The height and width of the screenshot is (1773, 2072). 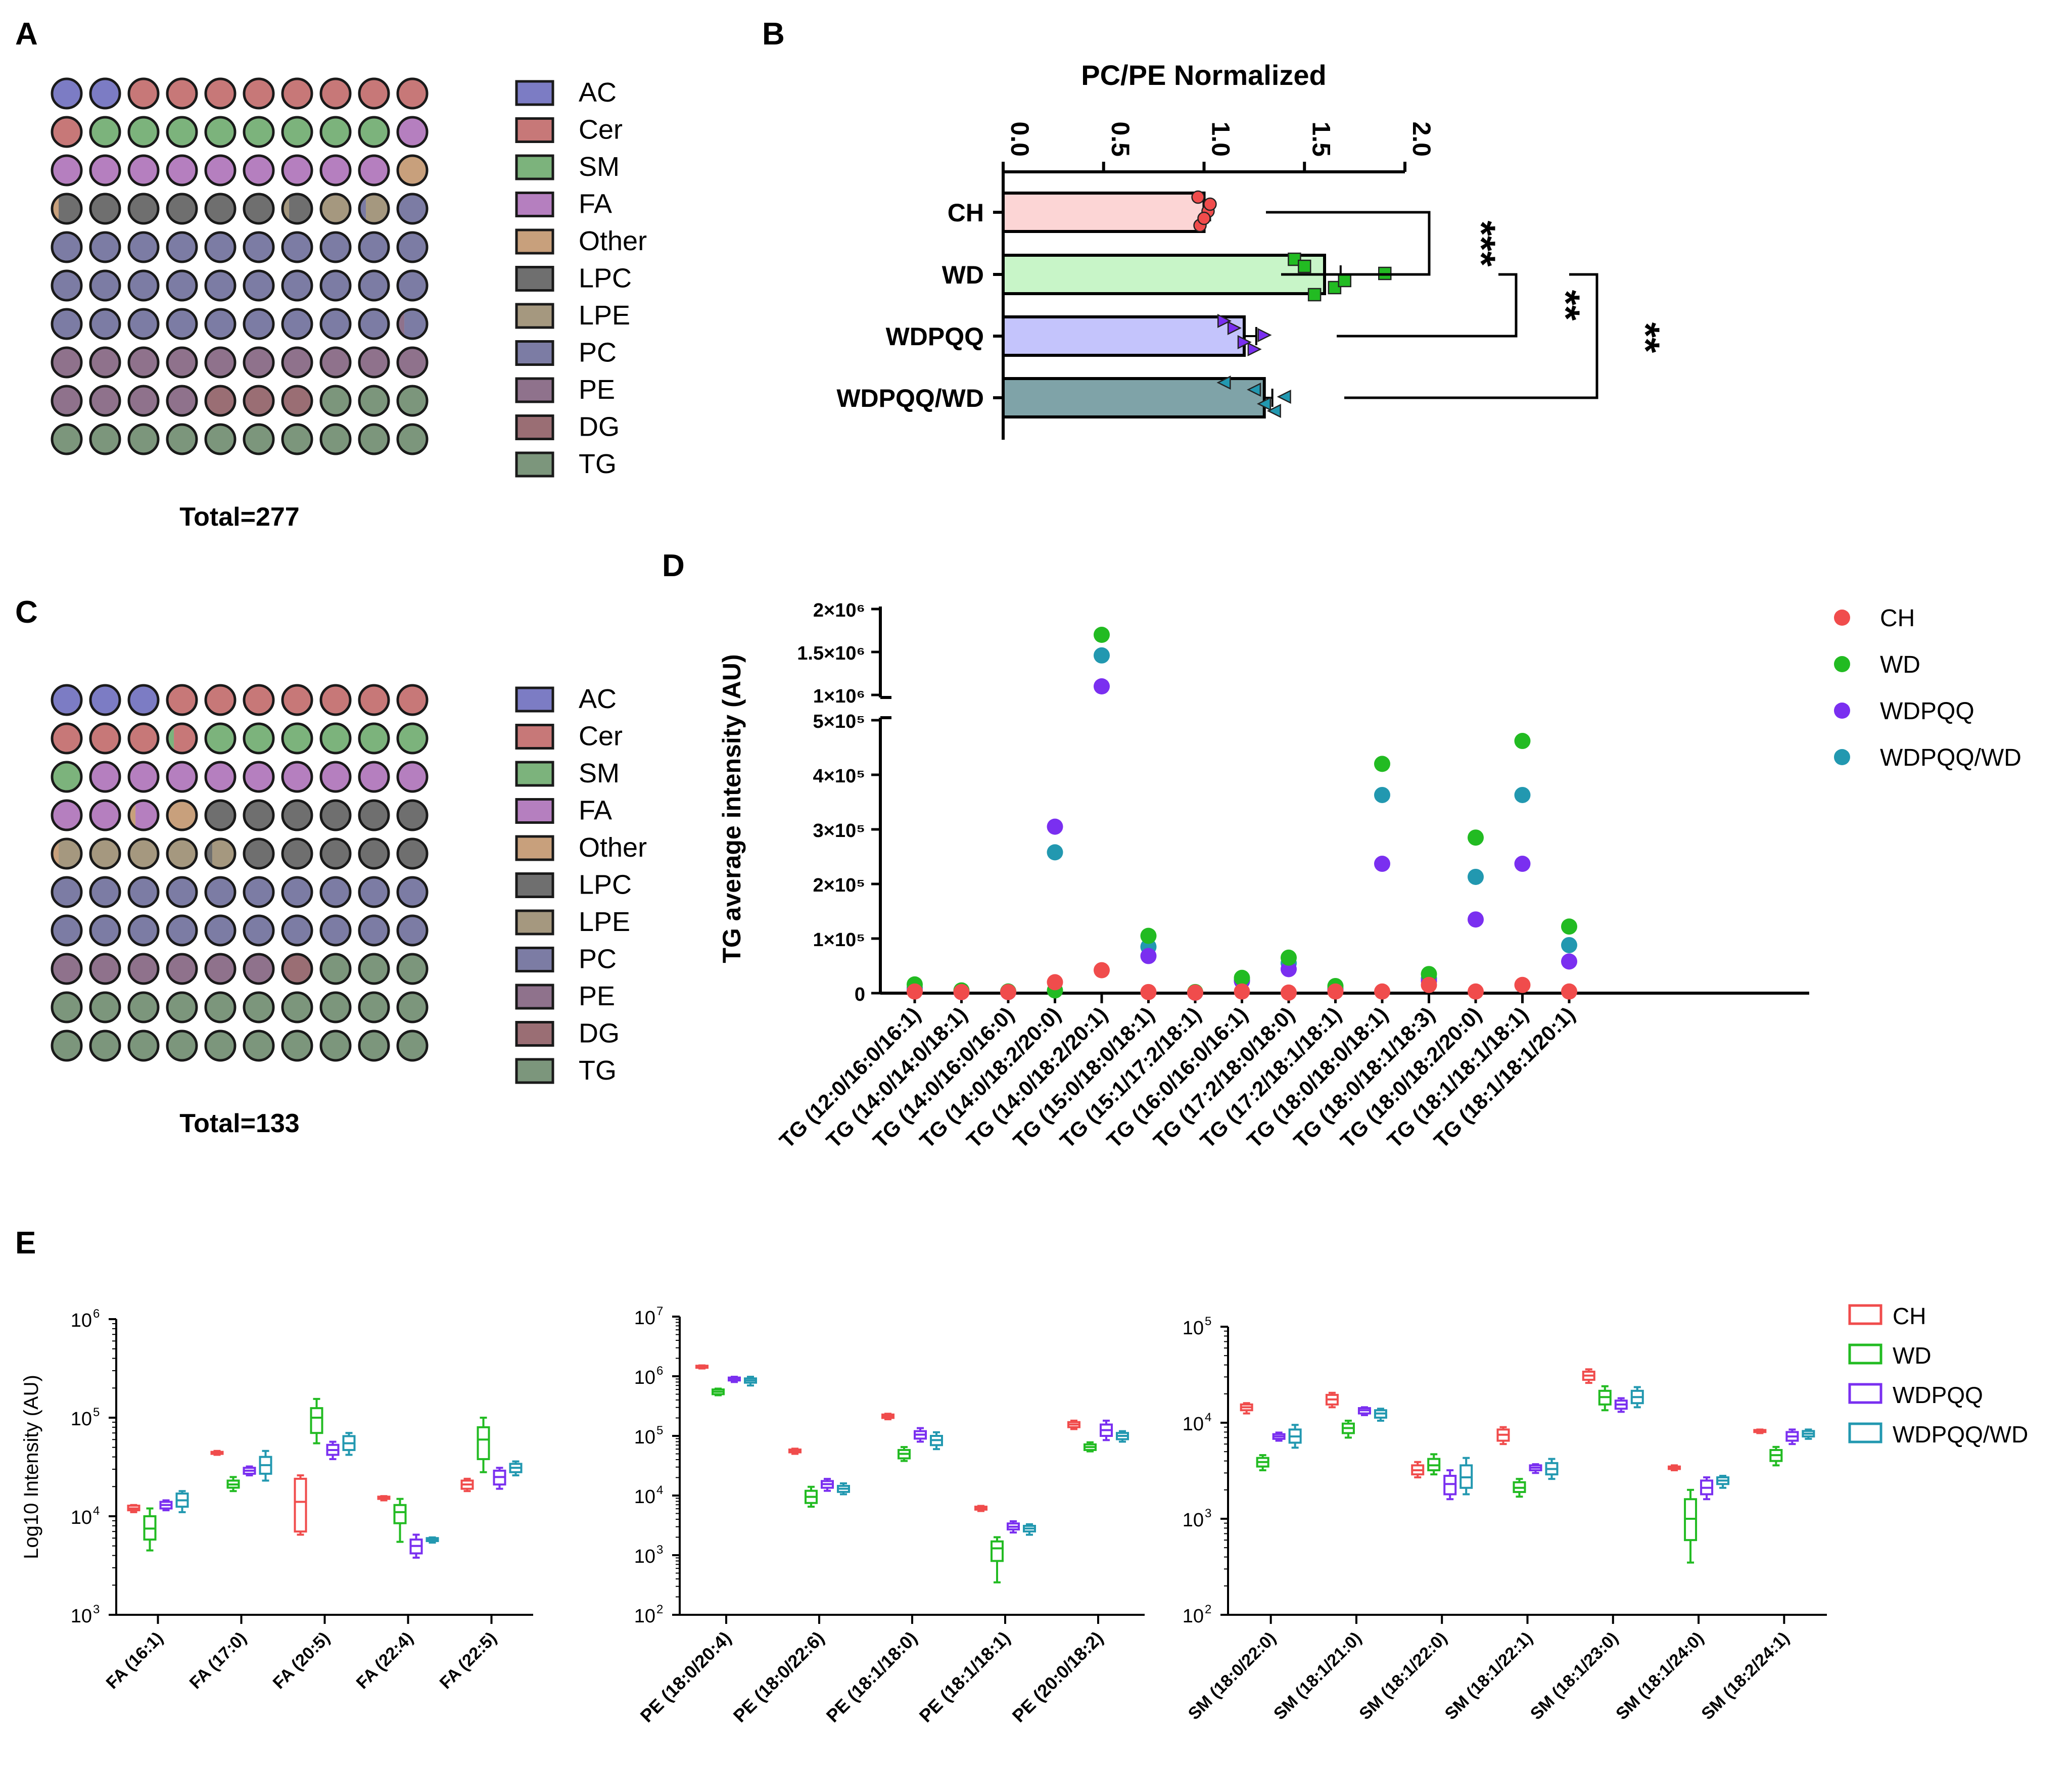 I want to click on x-tick-label: SM (18:1/21:0), so click(x=1317, y=1676).